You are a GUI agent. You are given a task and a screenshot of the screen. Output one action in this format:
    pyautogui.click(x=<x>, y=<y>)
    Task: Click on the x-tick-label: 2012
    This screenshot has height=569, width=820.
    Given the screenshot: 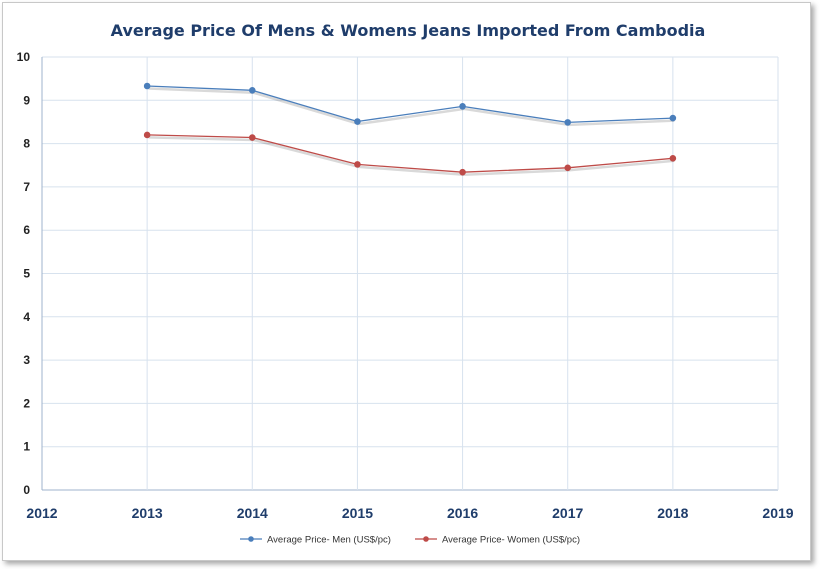 What is the action you would take?
    pyautogui.click(x=41, y=513)
    